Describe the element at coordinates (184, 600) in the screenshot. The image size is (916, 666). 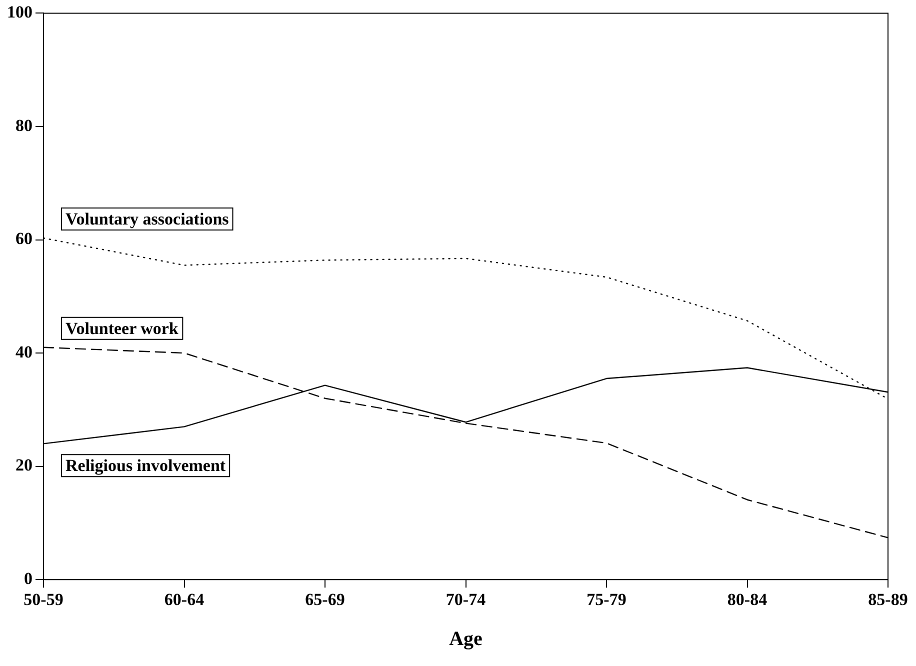
I see `x-tick-label: 60-64` at that location.